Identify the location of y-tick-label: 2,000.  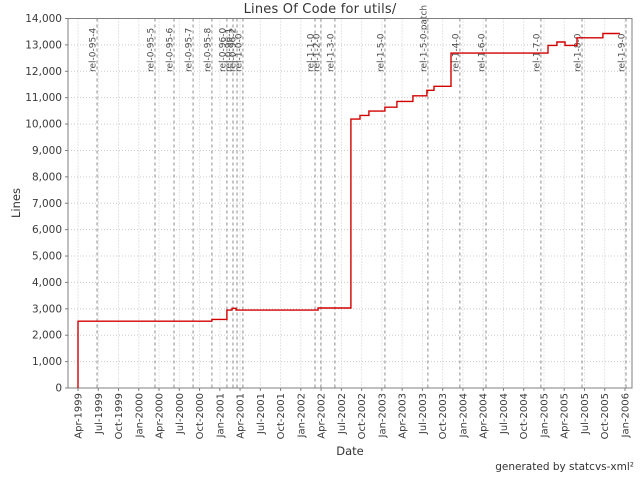
(47, 336).